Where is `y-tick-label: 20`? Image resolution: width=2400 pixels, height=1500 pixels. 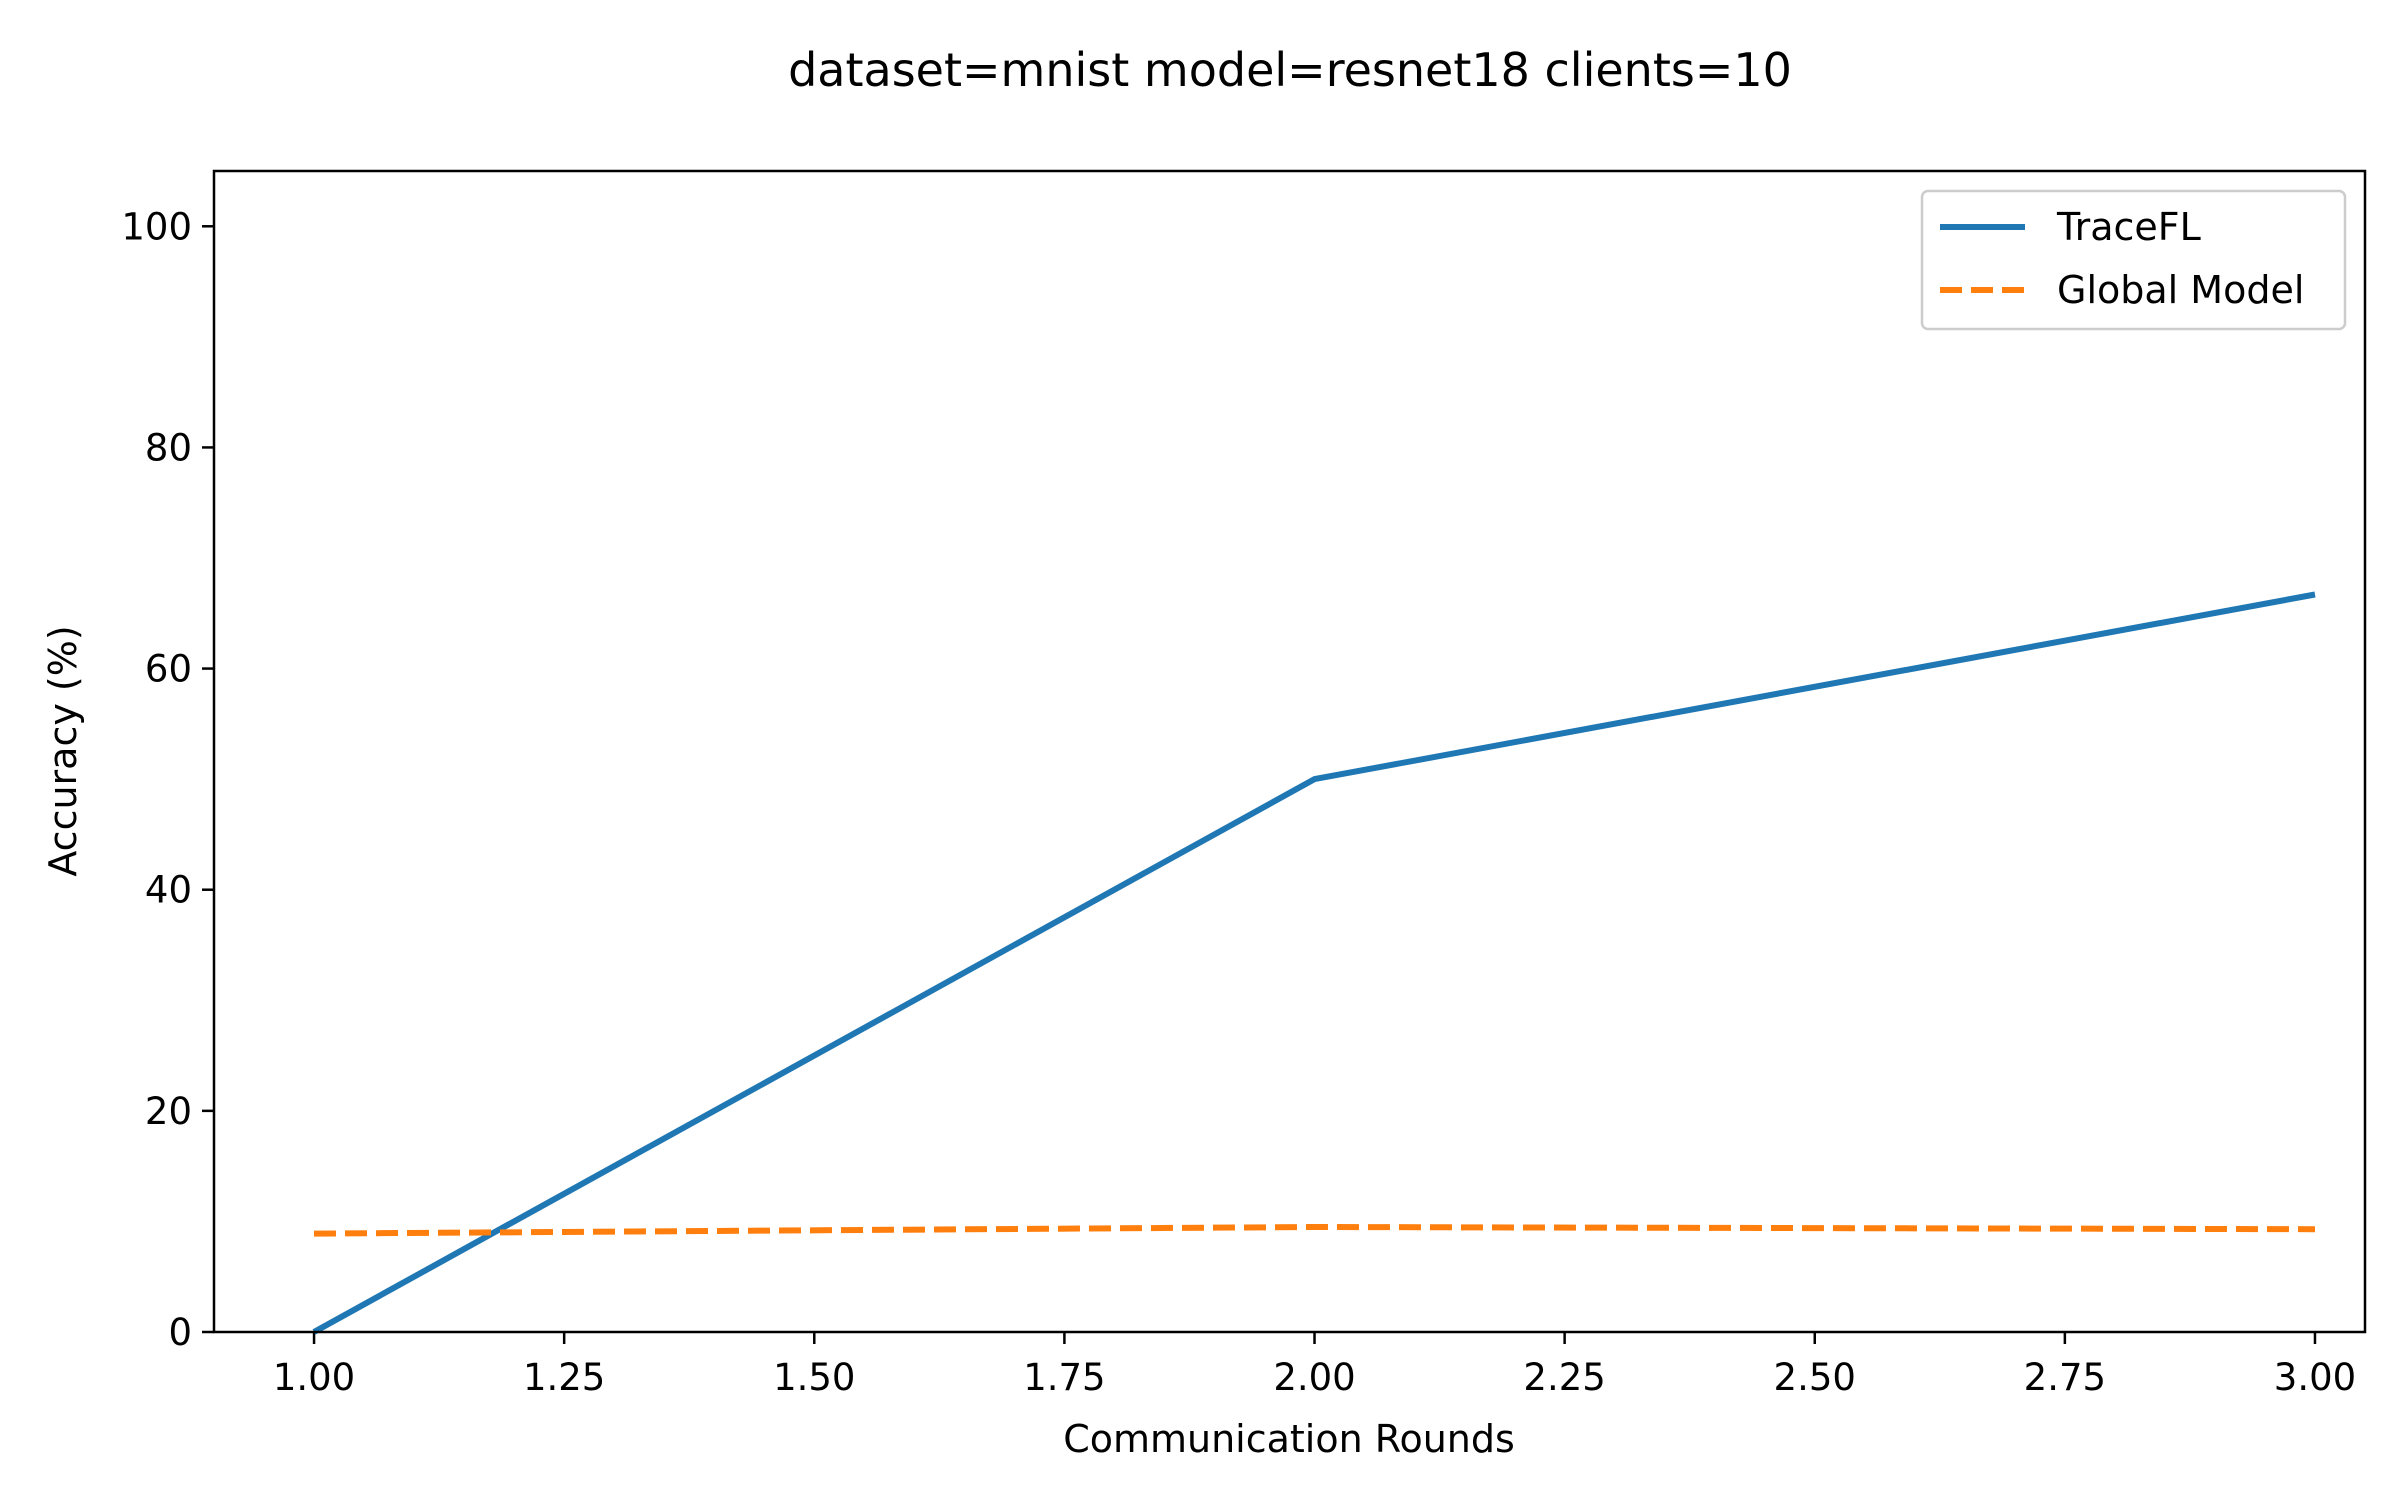
y-tick-label: 20 is located at coordinates (168, 1111).